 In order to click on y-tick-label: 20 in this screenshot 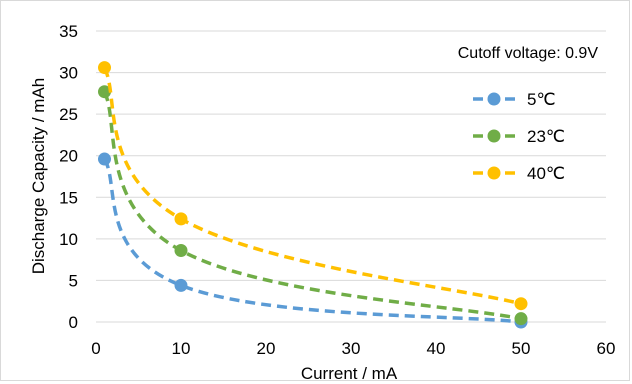, I will do `click(68, 156)`.